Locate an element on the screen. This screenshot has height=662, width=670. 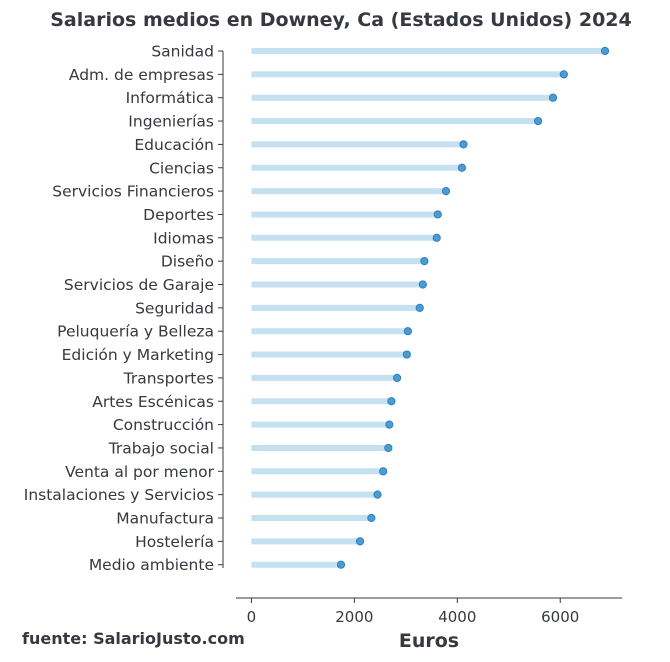
x-axis-label: Euros is located at coordinates (429, 641).